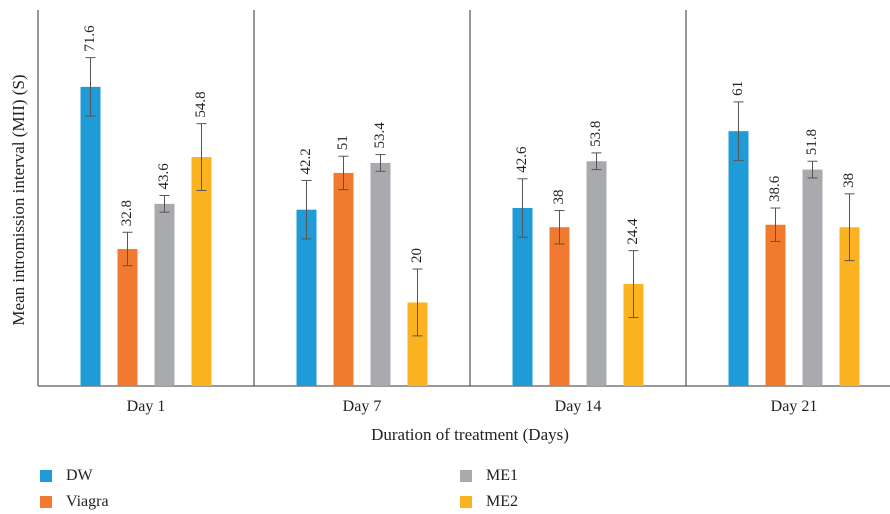 This screenshot has height=514, width=890. What do you see at coordinates (306, 161) in the screenshot?
I see `data-label: 42.2` at bounding box center [306, 161].